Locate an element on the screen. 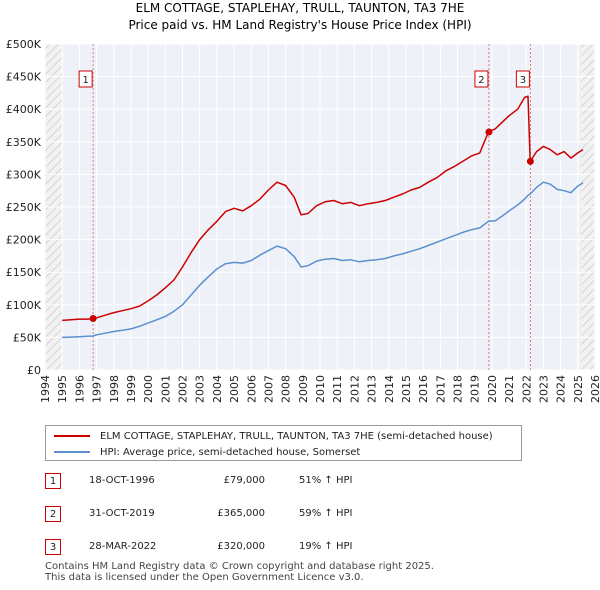  transaction-number: 3 is located at coordinates (53, 547).